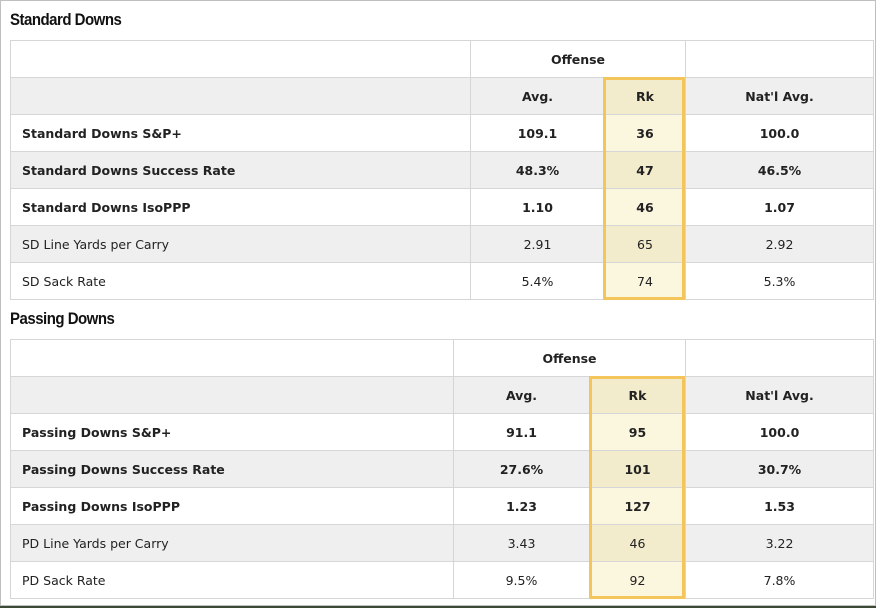  I want to click on table-row: PD Sack Rate 9.5% 92 7.8%, so click(442, 580).